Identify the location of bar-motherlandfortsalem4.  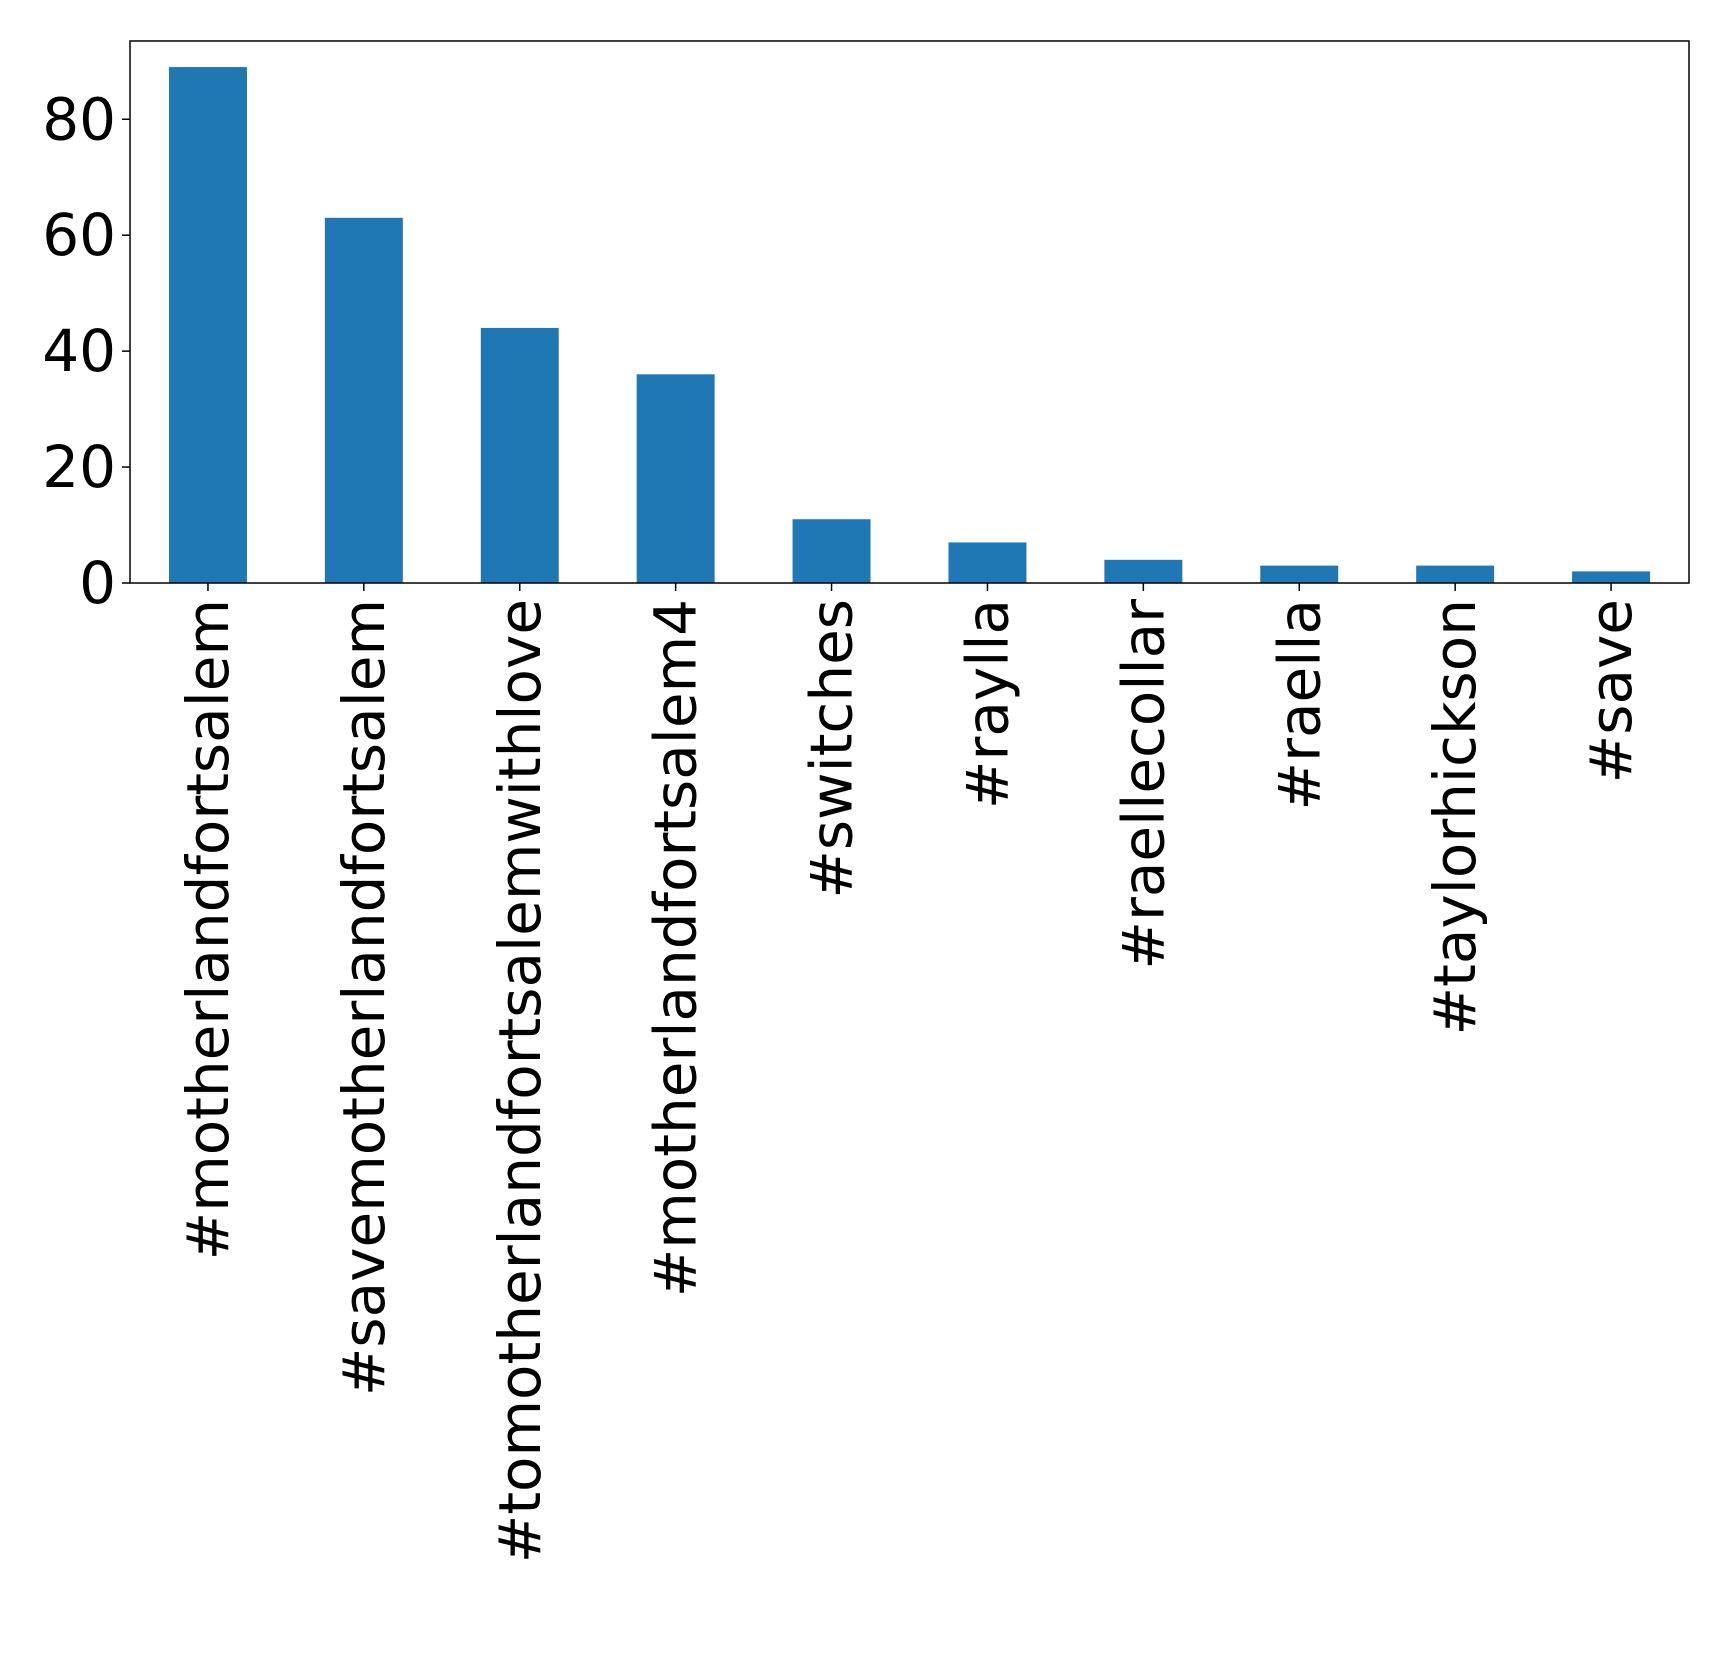
(675, 478).